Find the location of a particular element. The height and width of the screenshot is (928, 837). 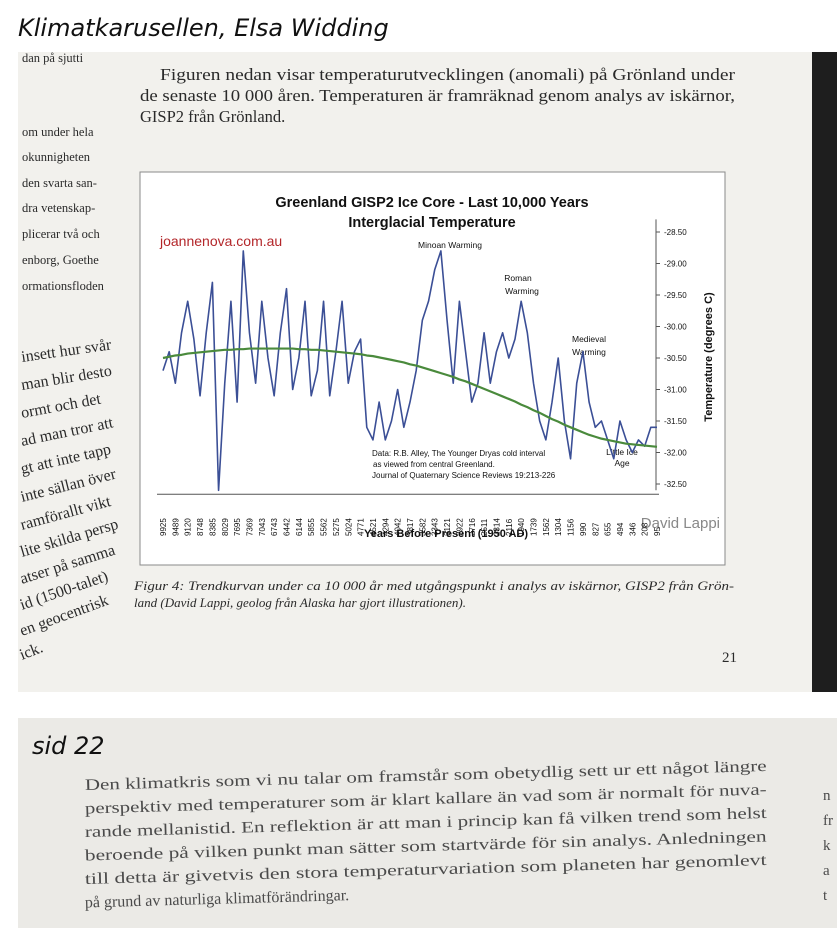

y-tick-label: -29.50 is located at coordinates (675, 295).